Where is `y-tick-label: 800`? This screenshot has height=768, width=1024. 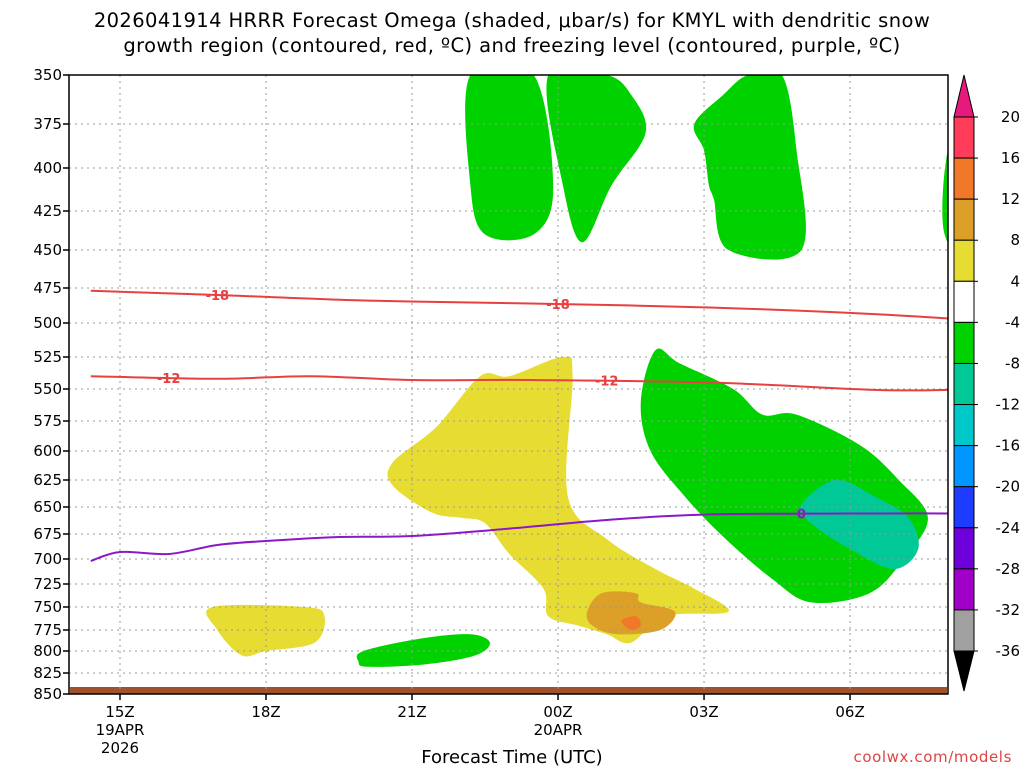 y-tick-label: 800 is located at coordinates (47, 651).